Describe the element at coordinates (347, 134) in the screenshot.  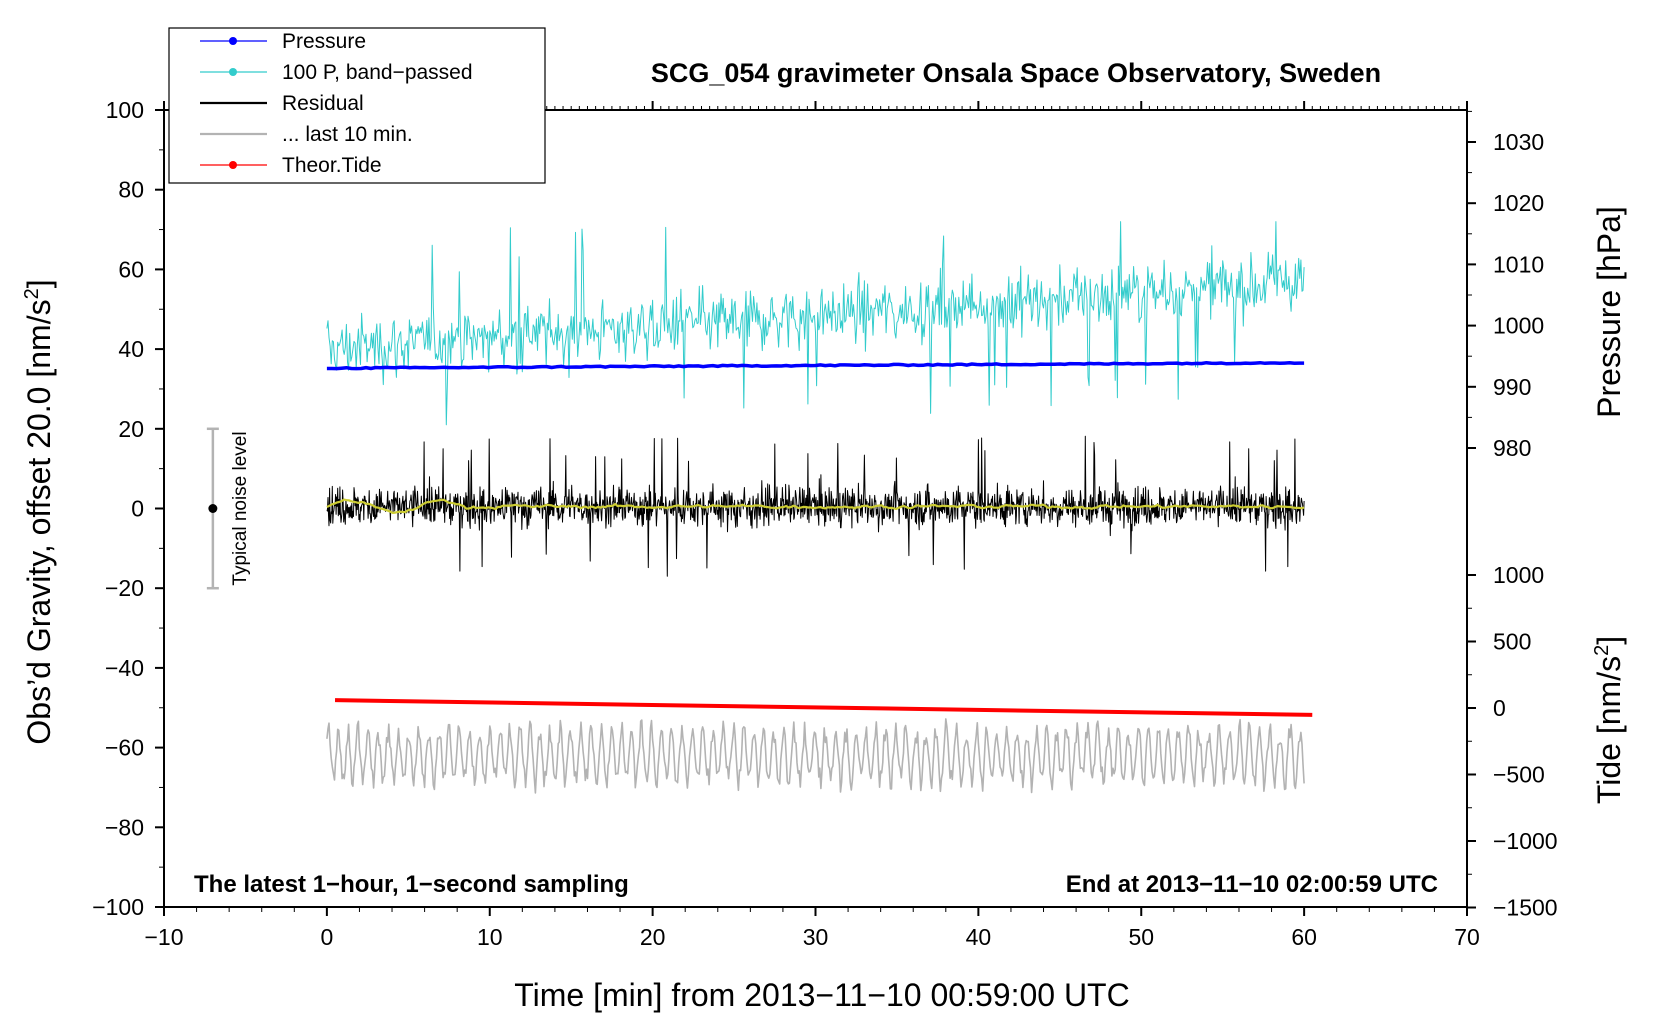
I see `legend-label-3: ... last 10 min.` at that location.